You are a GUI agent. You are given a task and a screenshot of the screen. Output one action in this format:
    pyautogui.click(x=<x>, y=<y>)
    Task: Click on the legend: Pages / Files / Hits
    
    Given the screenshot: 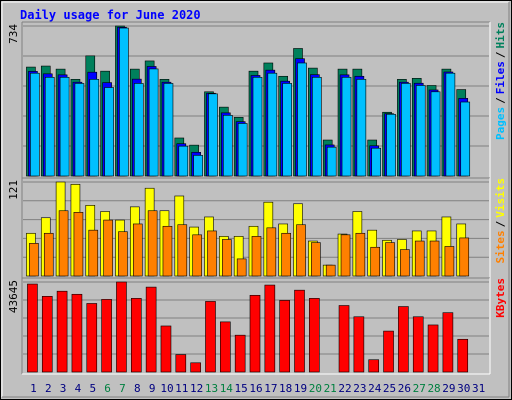 What is the action you would take?
    pyautogui.click(x=500, y=81)
    